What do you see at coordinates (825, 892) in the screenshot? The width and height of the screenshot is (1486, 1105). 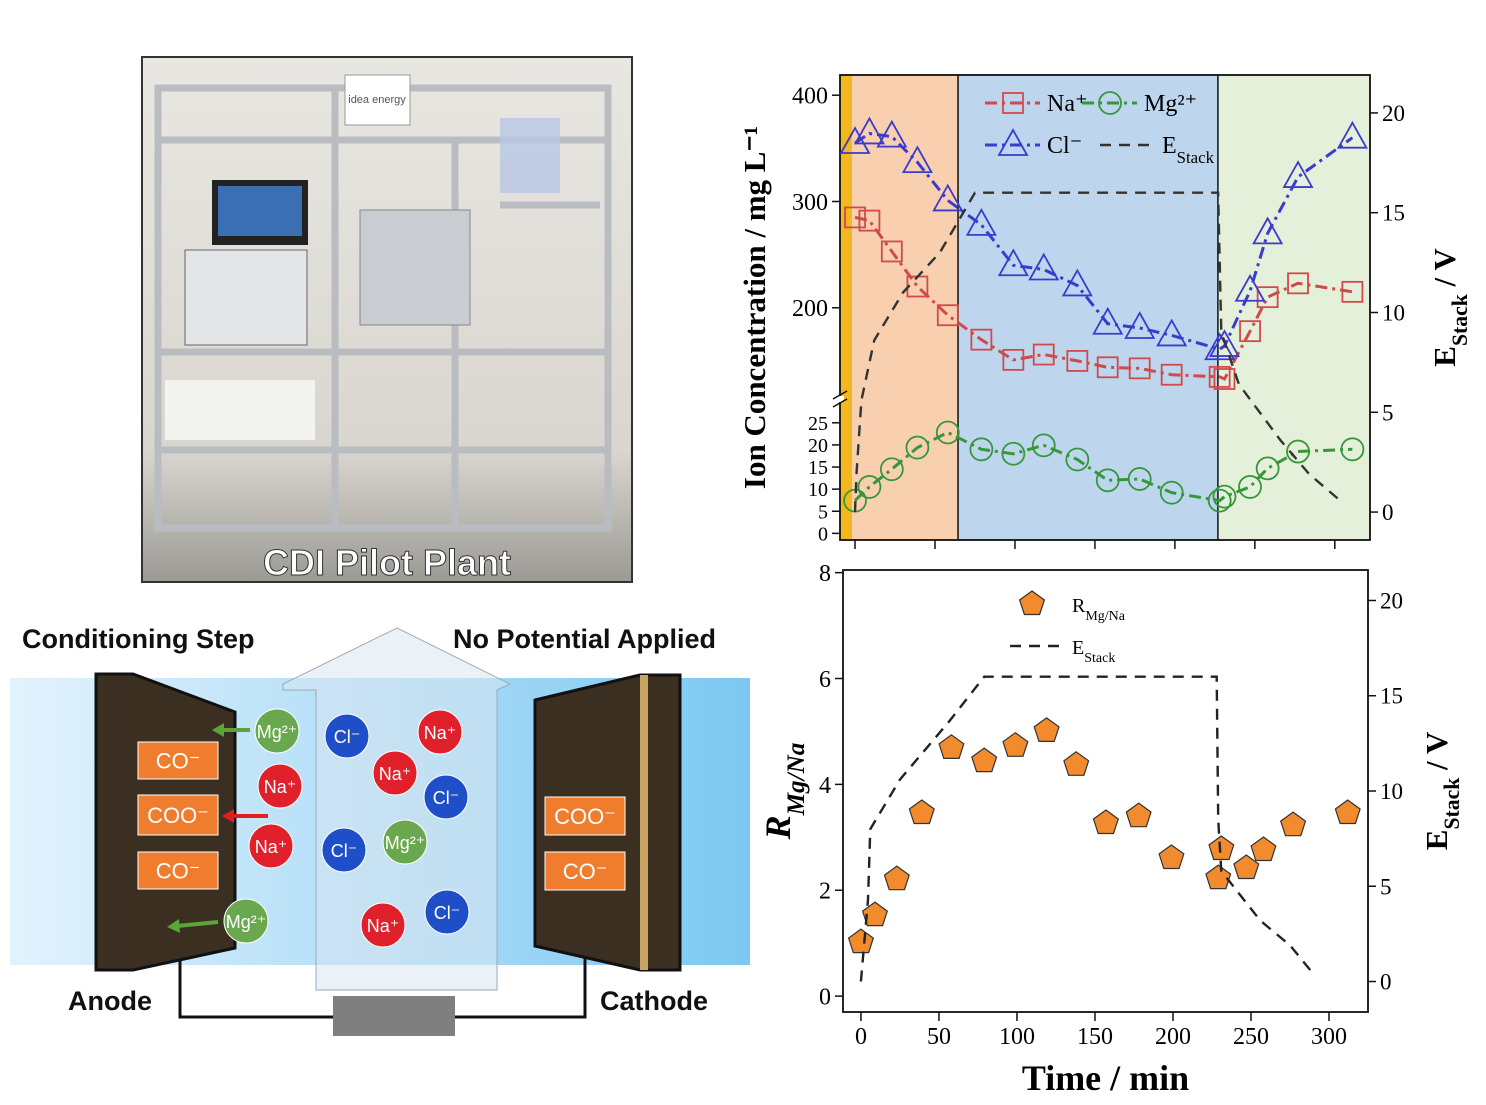 I see `y-tick-label: 2` at bounding box center [825, 892].